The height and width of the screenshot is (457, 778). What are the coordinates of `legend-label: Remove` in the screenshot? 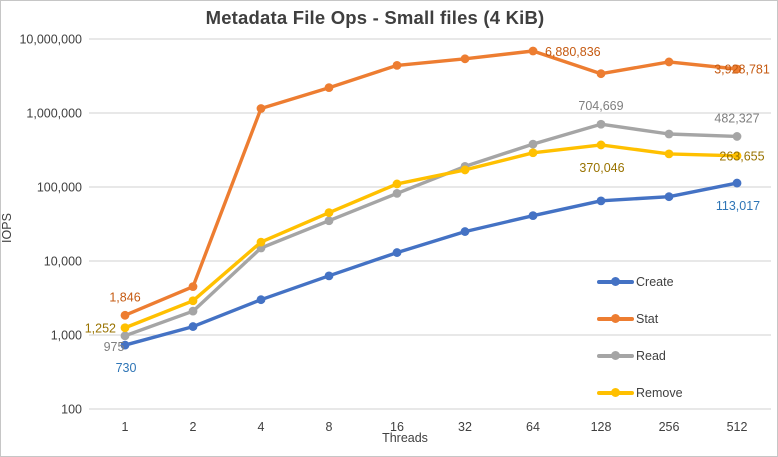 It's located at (659, 392).